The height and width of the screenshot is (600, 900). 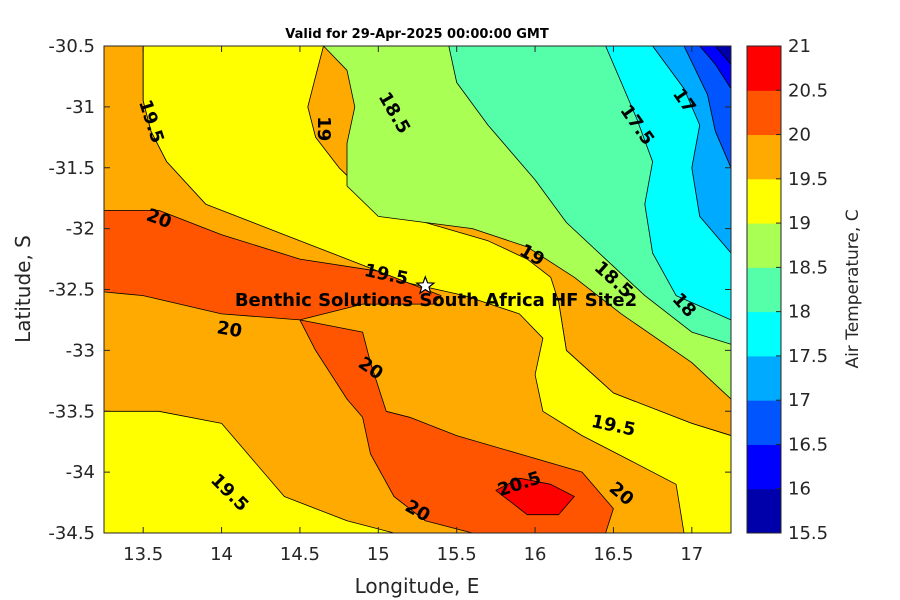 What do you see at coordinates (300, 554) in the screenshot?
I see `x-tick-label: 14.5` at bounding box center [300, 554].